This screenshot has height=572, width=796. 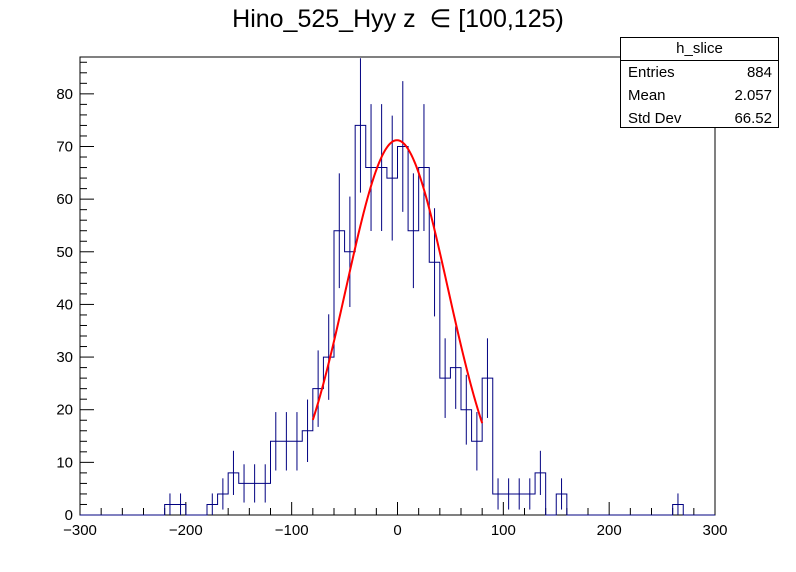 What do you see at coordinates (292, 530) in the screenshot?
I see `x-tick-label: −100` at bounding box center [292, 530].